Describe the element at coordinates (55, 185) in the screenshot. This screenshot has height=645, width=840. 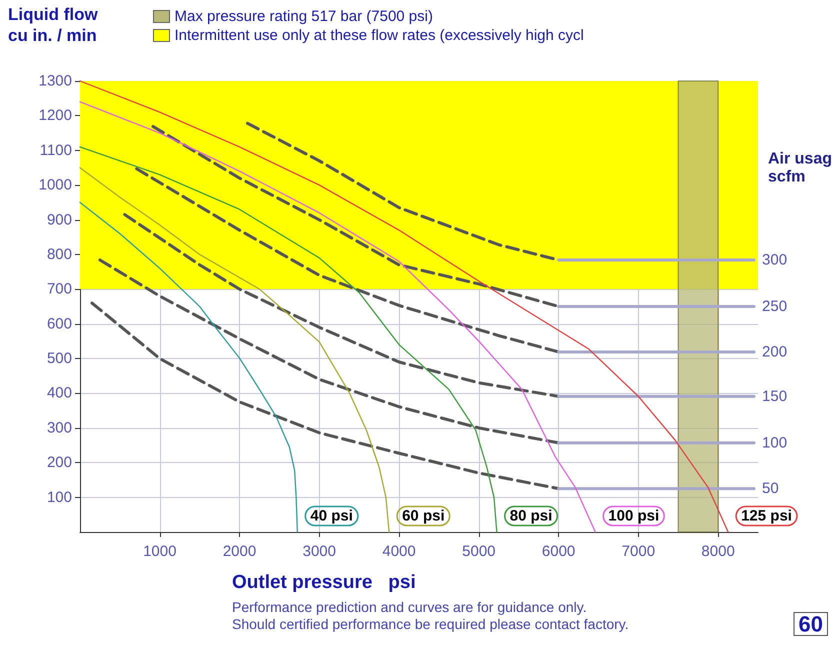
I see `y-tick-label: 1000` at that location.